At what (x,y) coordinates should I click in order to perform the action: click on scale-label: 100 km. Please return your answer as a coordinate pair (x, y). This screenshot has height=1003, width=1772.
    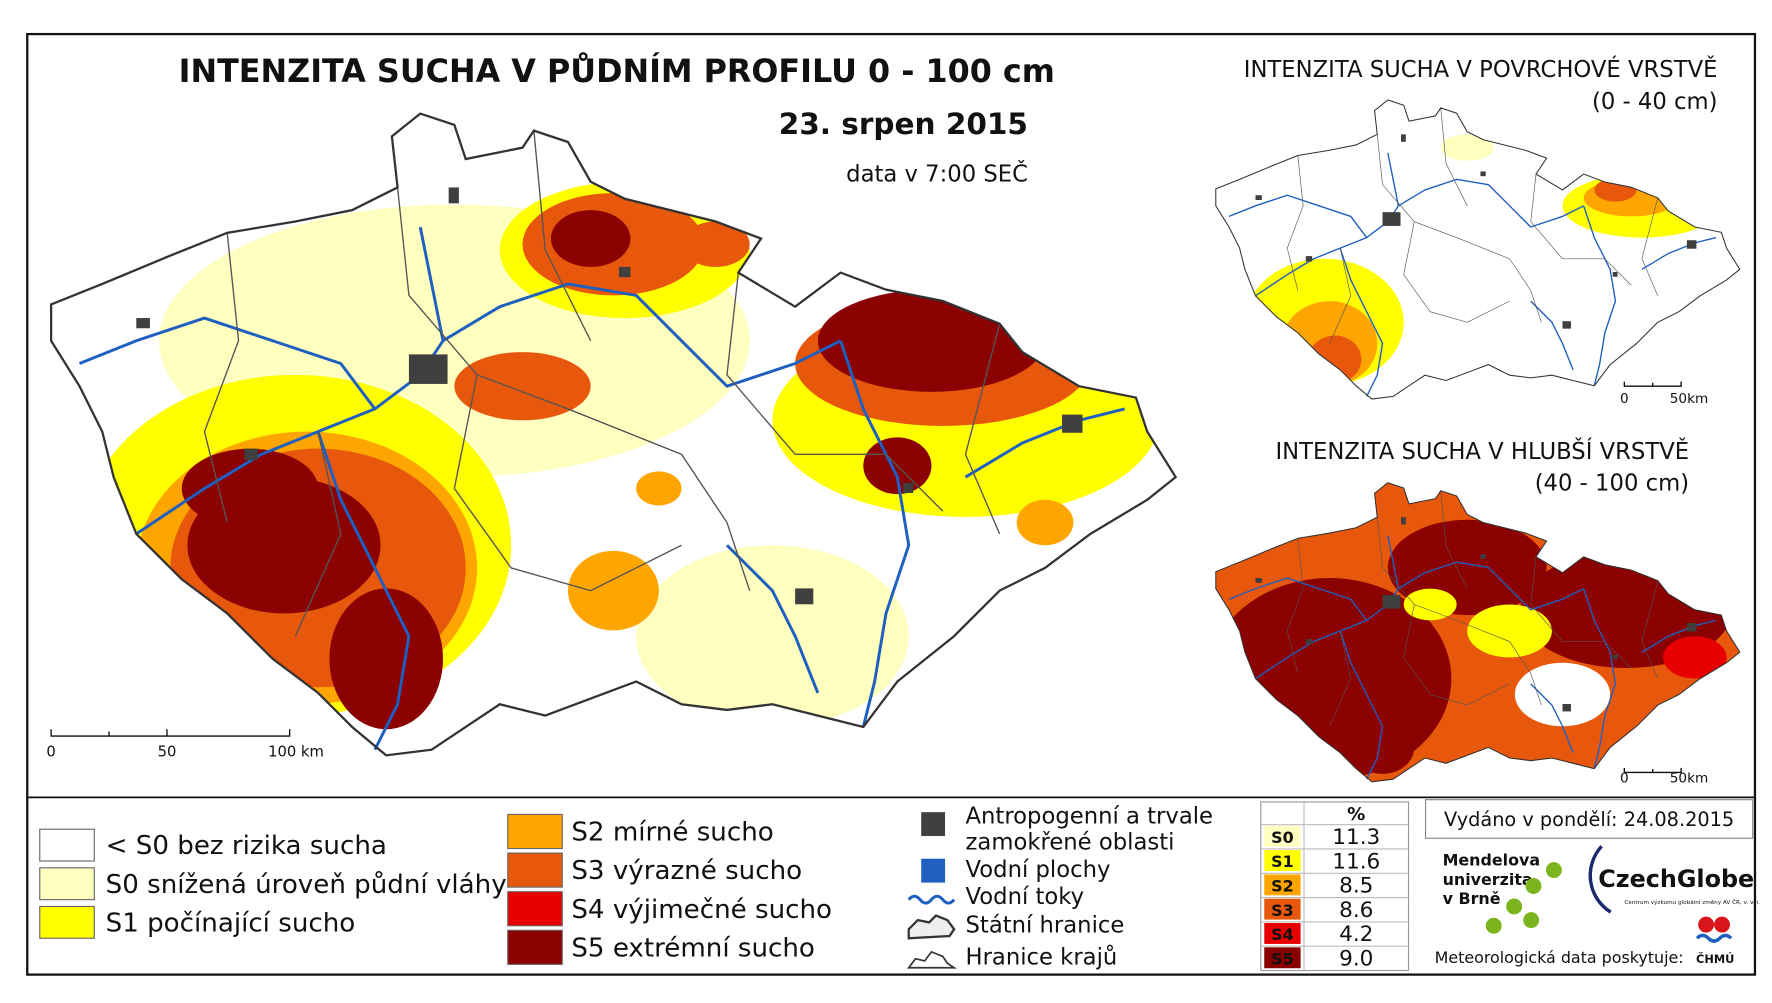
    Looking at the image, I should click on (296, 752).